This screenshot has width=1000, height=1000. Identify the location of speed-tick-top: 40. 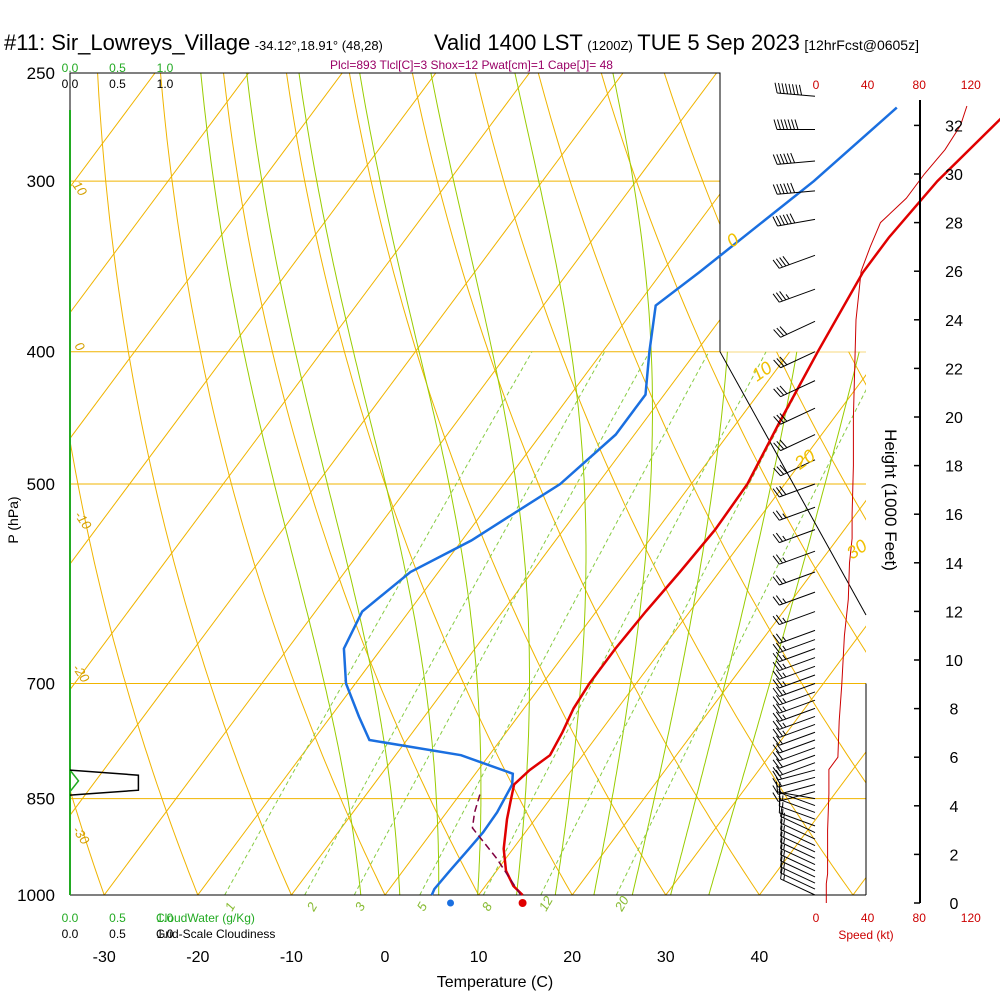
(868, 85).